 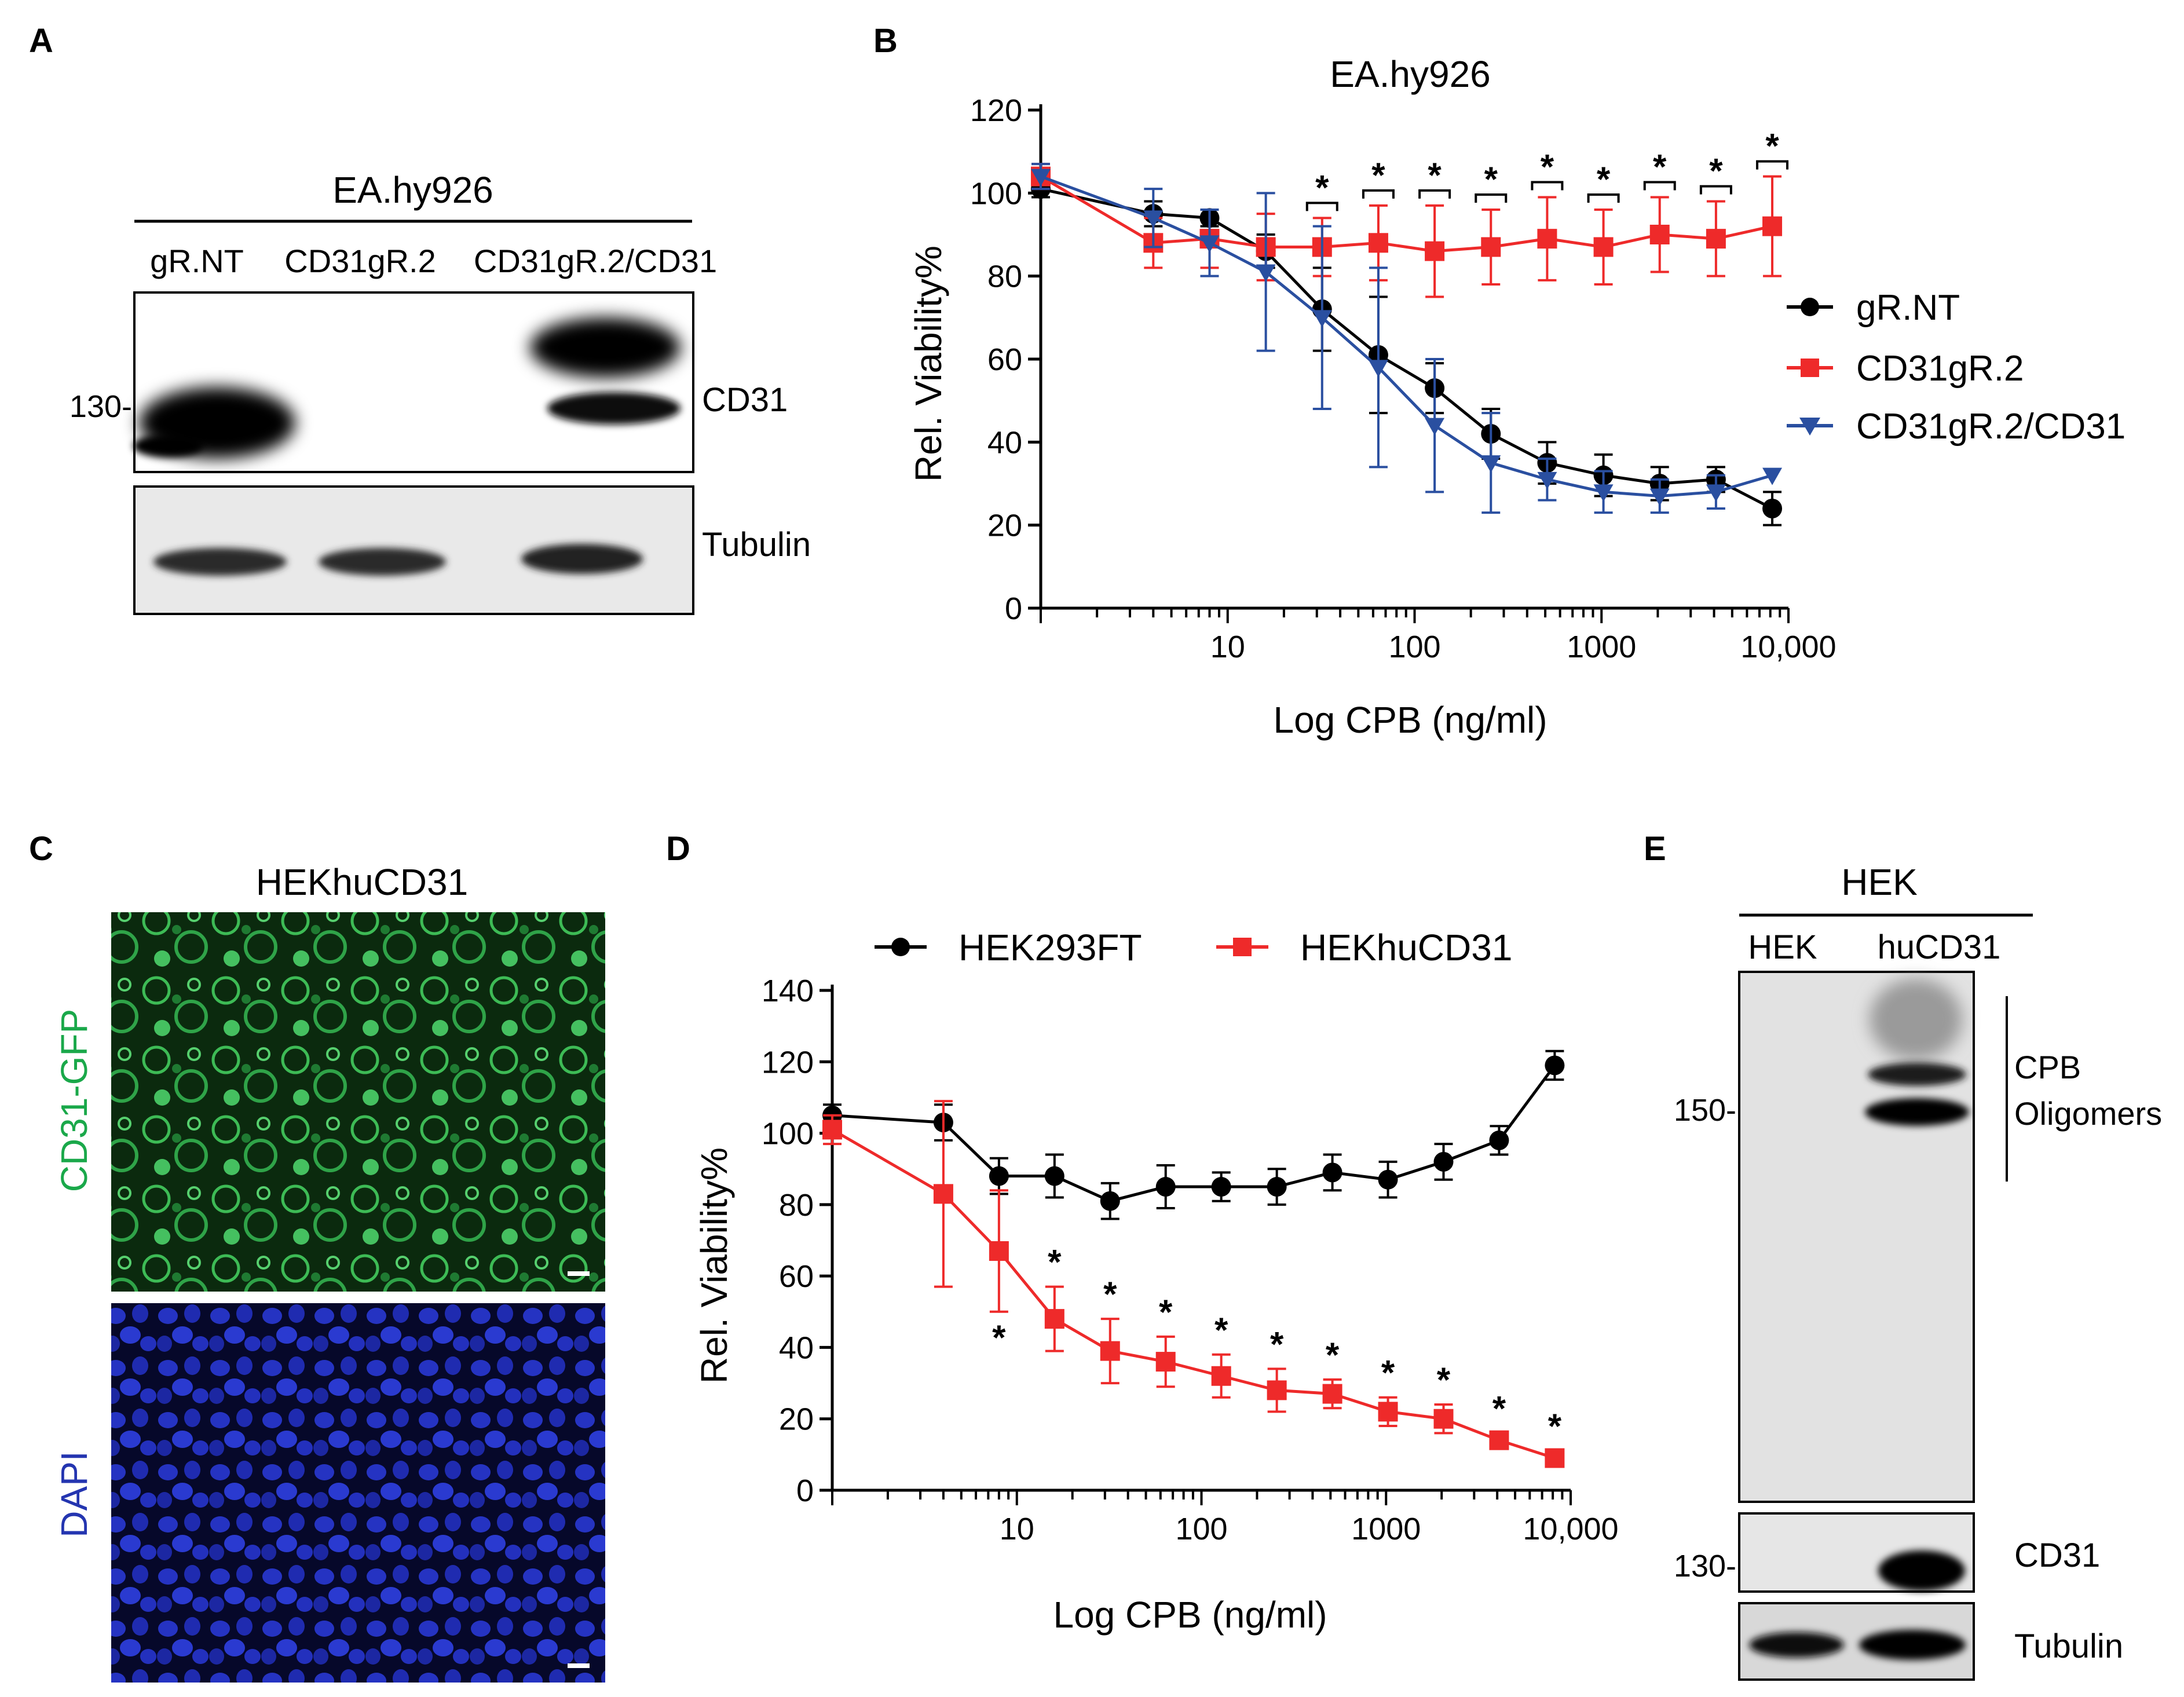 I want to click on panel-c-title: HEKhuCD31, so click(x=362, y=882).